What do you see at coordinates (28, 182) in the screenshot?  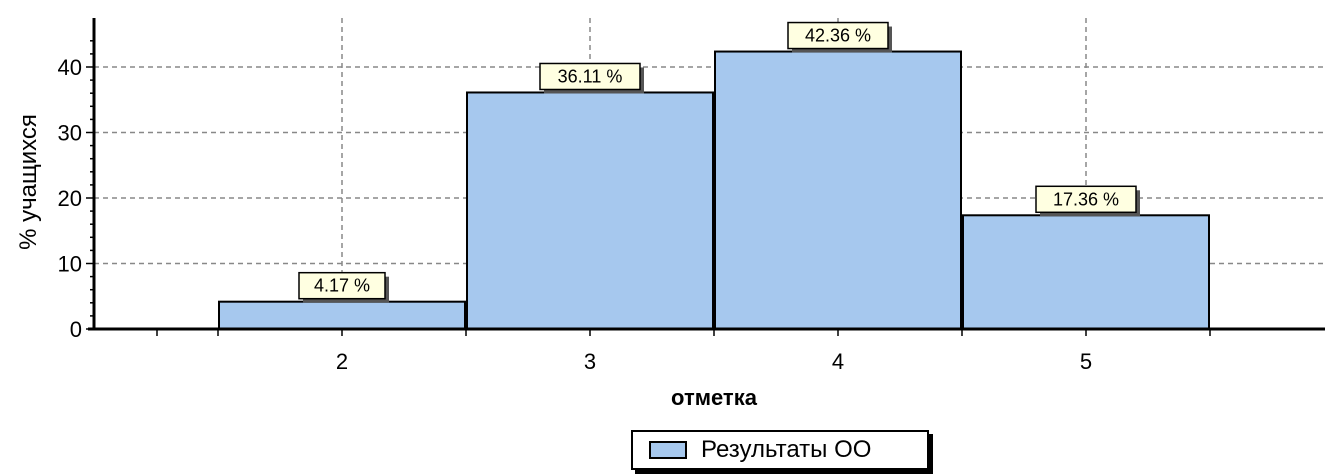 I see `y-axis-title: % учащихся` at bounding box center [28, 182].